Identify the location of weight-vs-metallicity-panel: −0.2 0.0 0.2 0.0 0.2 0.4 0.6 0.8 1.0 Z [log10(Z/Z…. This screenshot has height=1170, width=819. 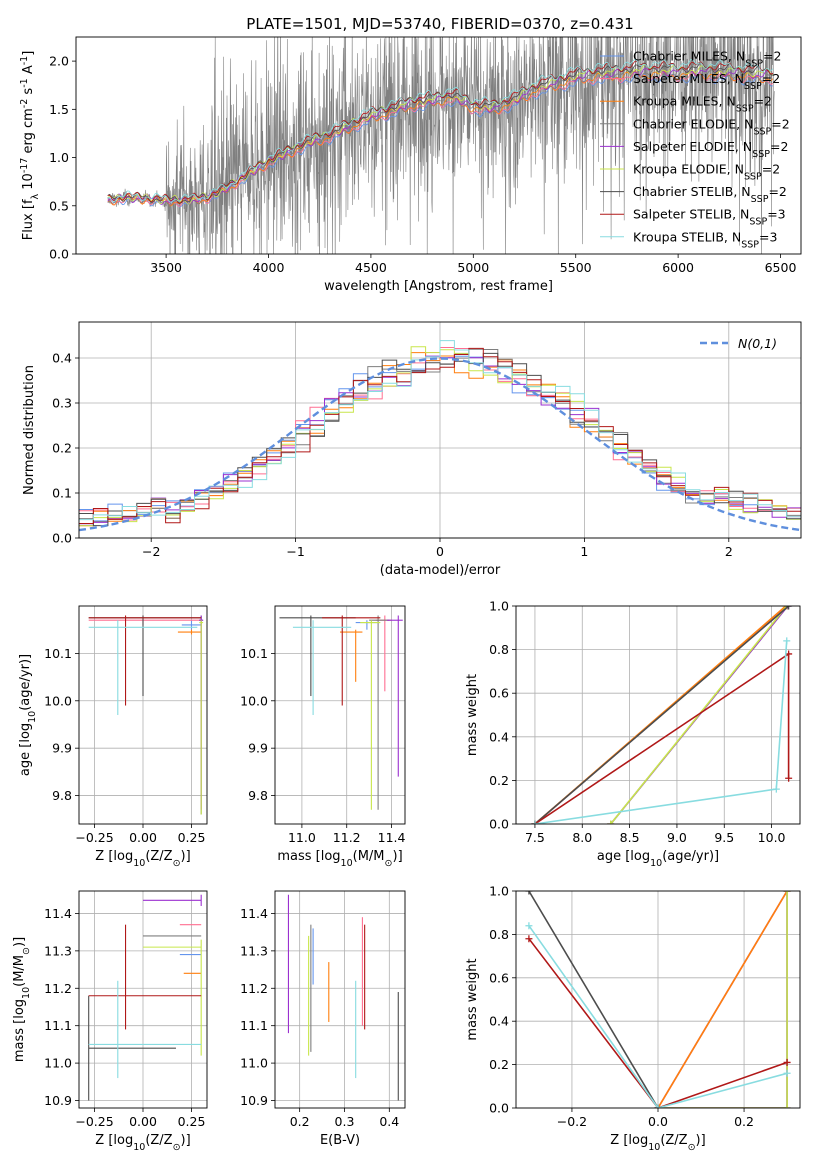
(633, 1018).